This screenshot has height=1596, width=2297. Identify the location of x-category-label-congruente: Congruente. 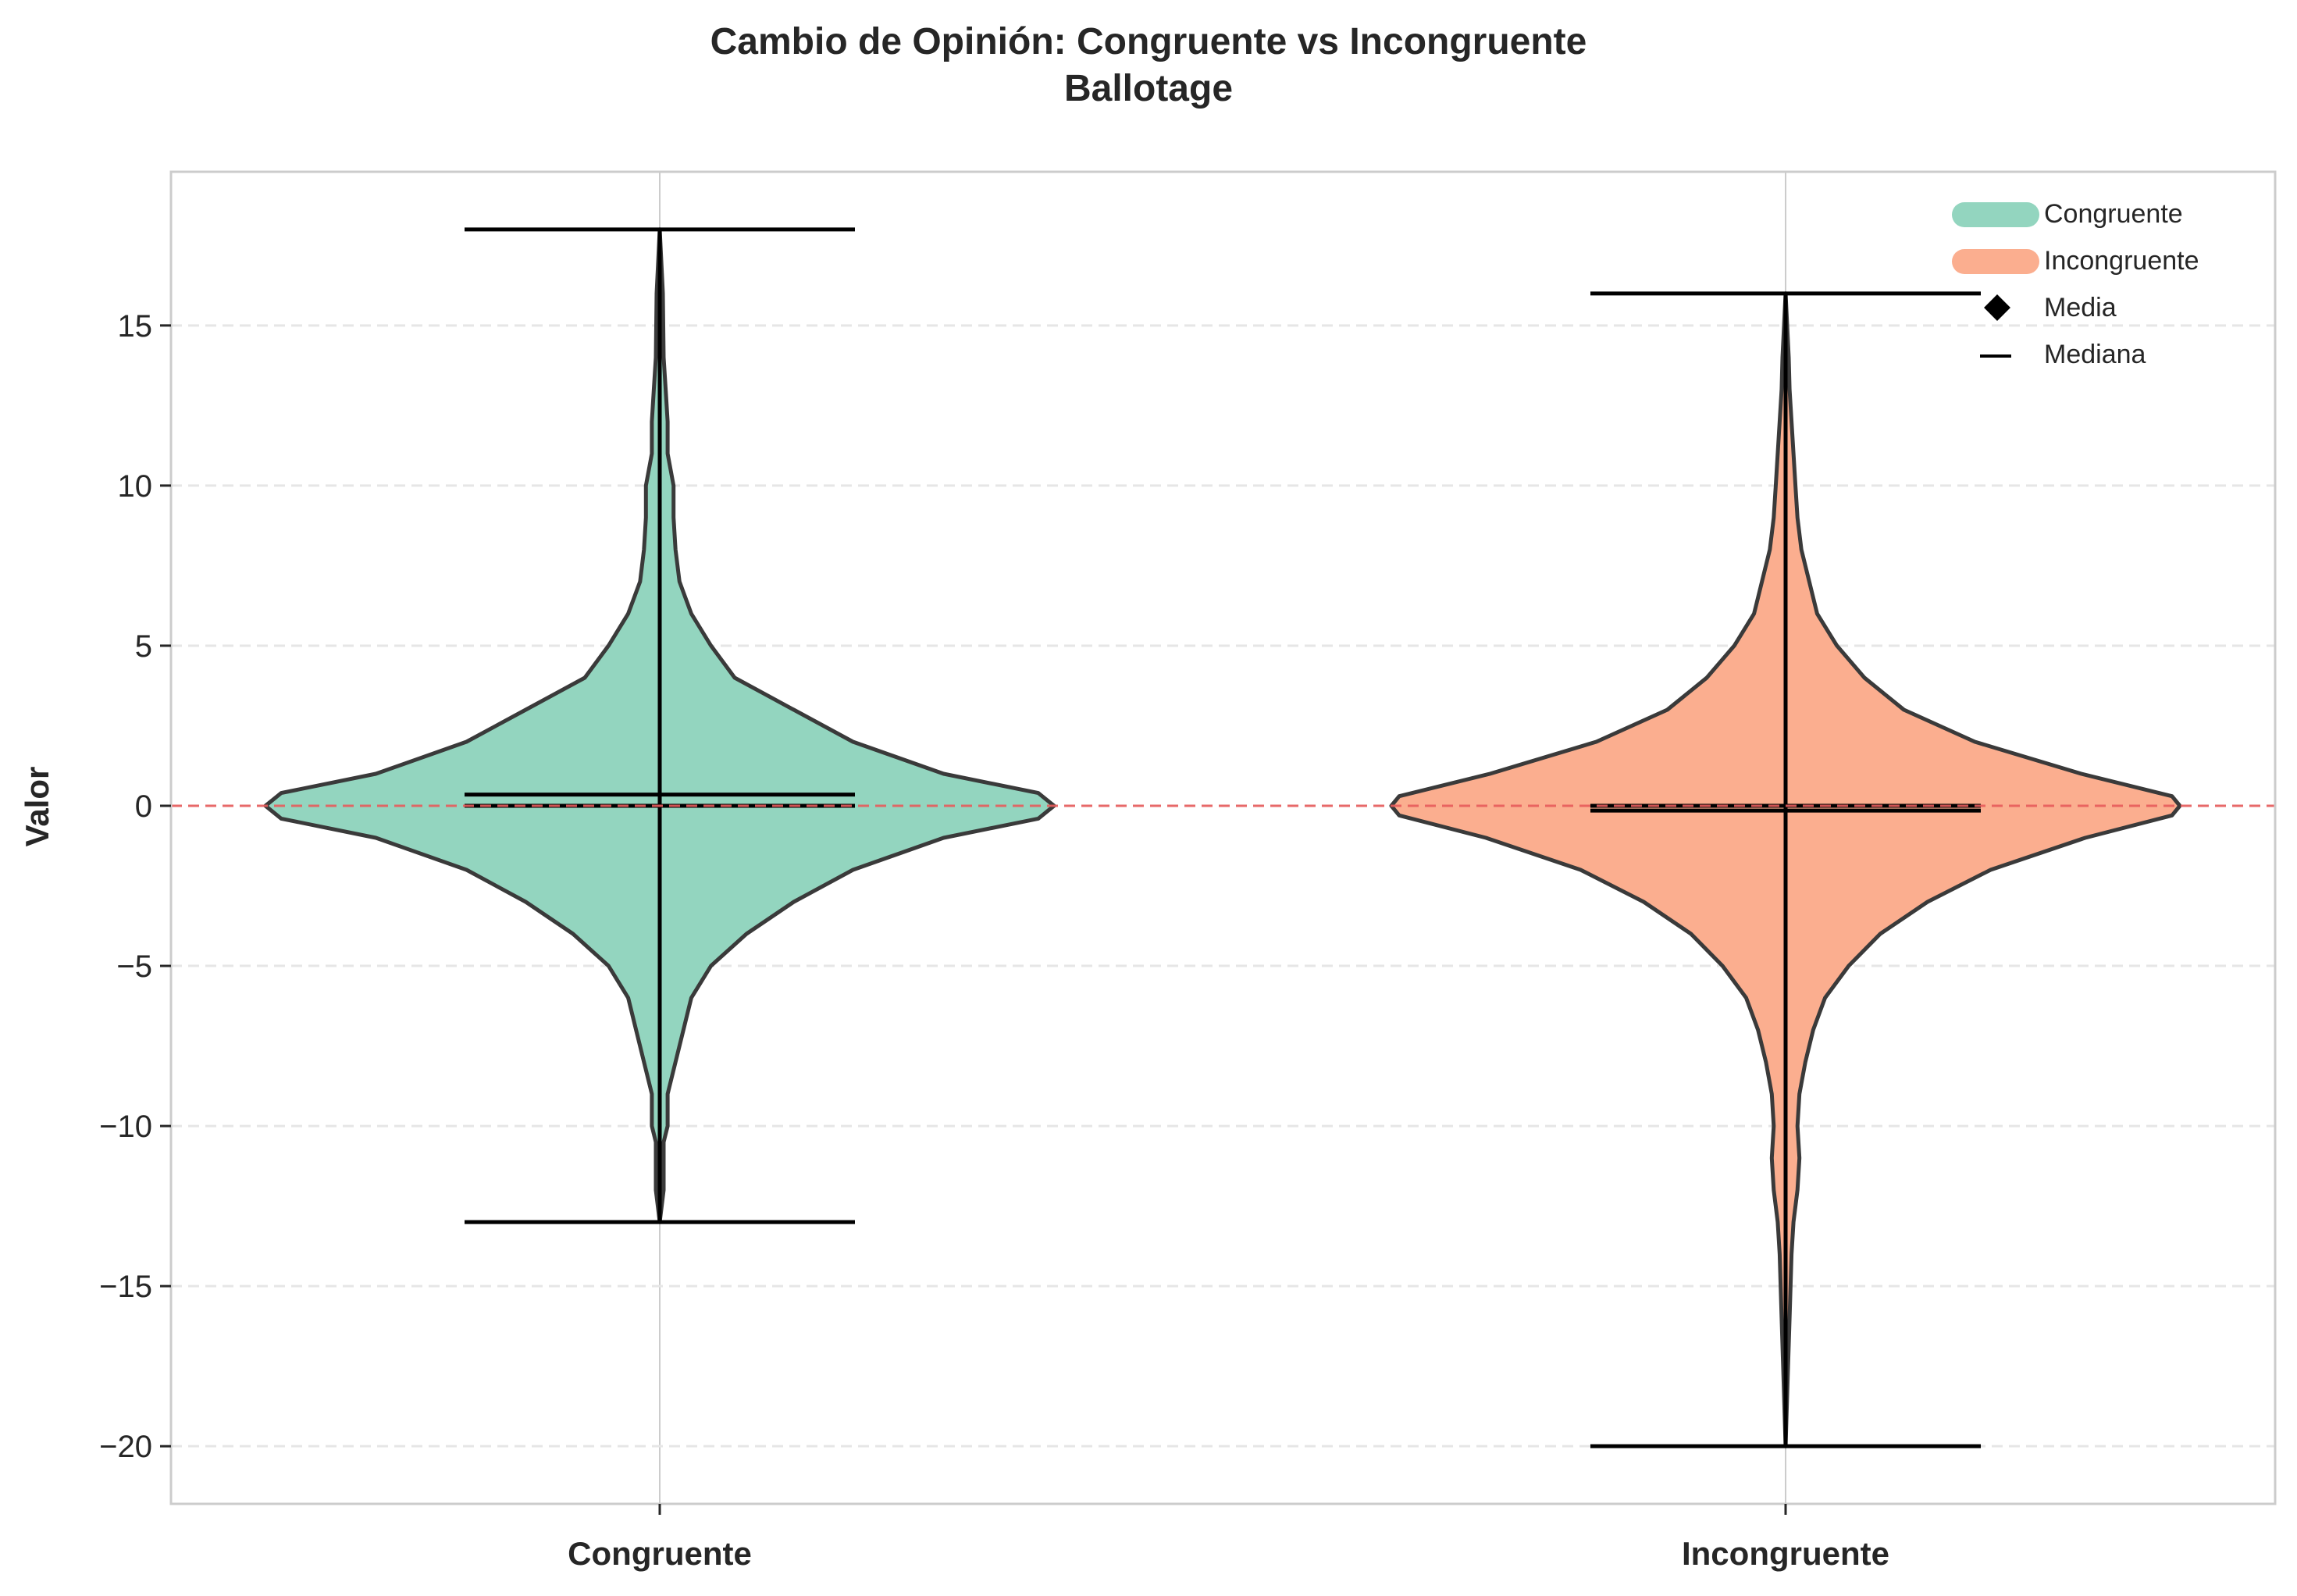
(660, 1553).